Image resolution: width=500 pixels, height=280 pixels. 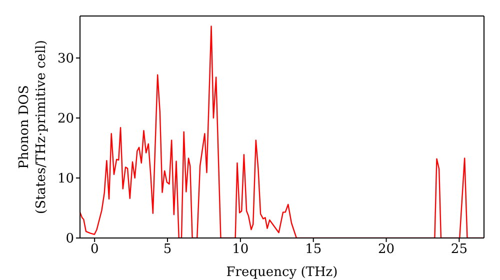 What do you see at coordinates (94, 250) in the screenshot?
I see `x-tick-label: 0` at bounding box center [94, 250].